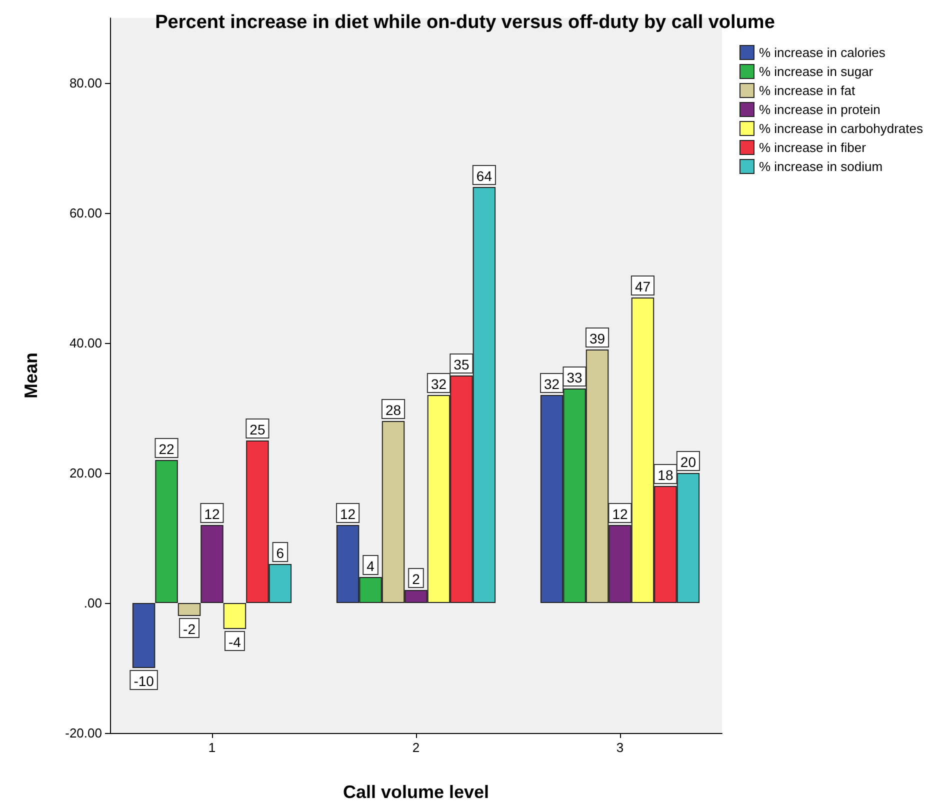  I want to click on data-label: 2, so click(416, 579).